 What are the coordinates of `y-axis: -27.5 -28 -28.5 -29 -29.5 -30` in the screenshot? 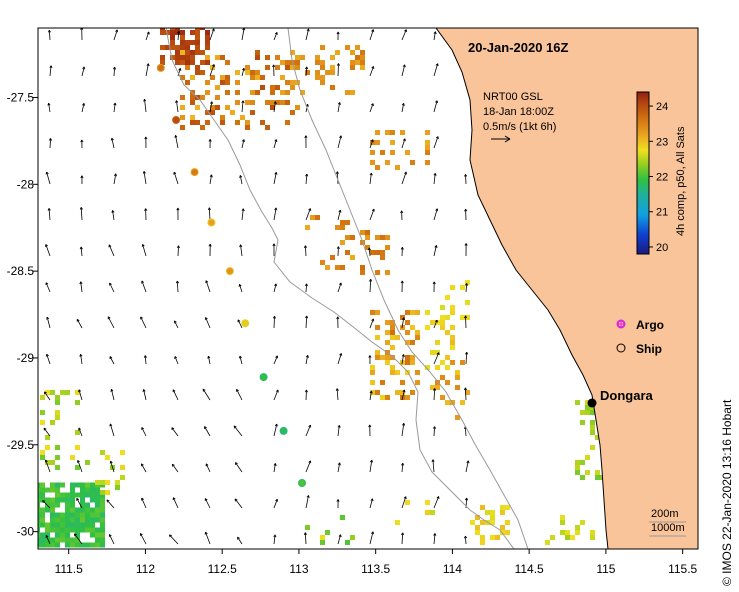 It's located at (22, 314).